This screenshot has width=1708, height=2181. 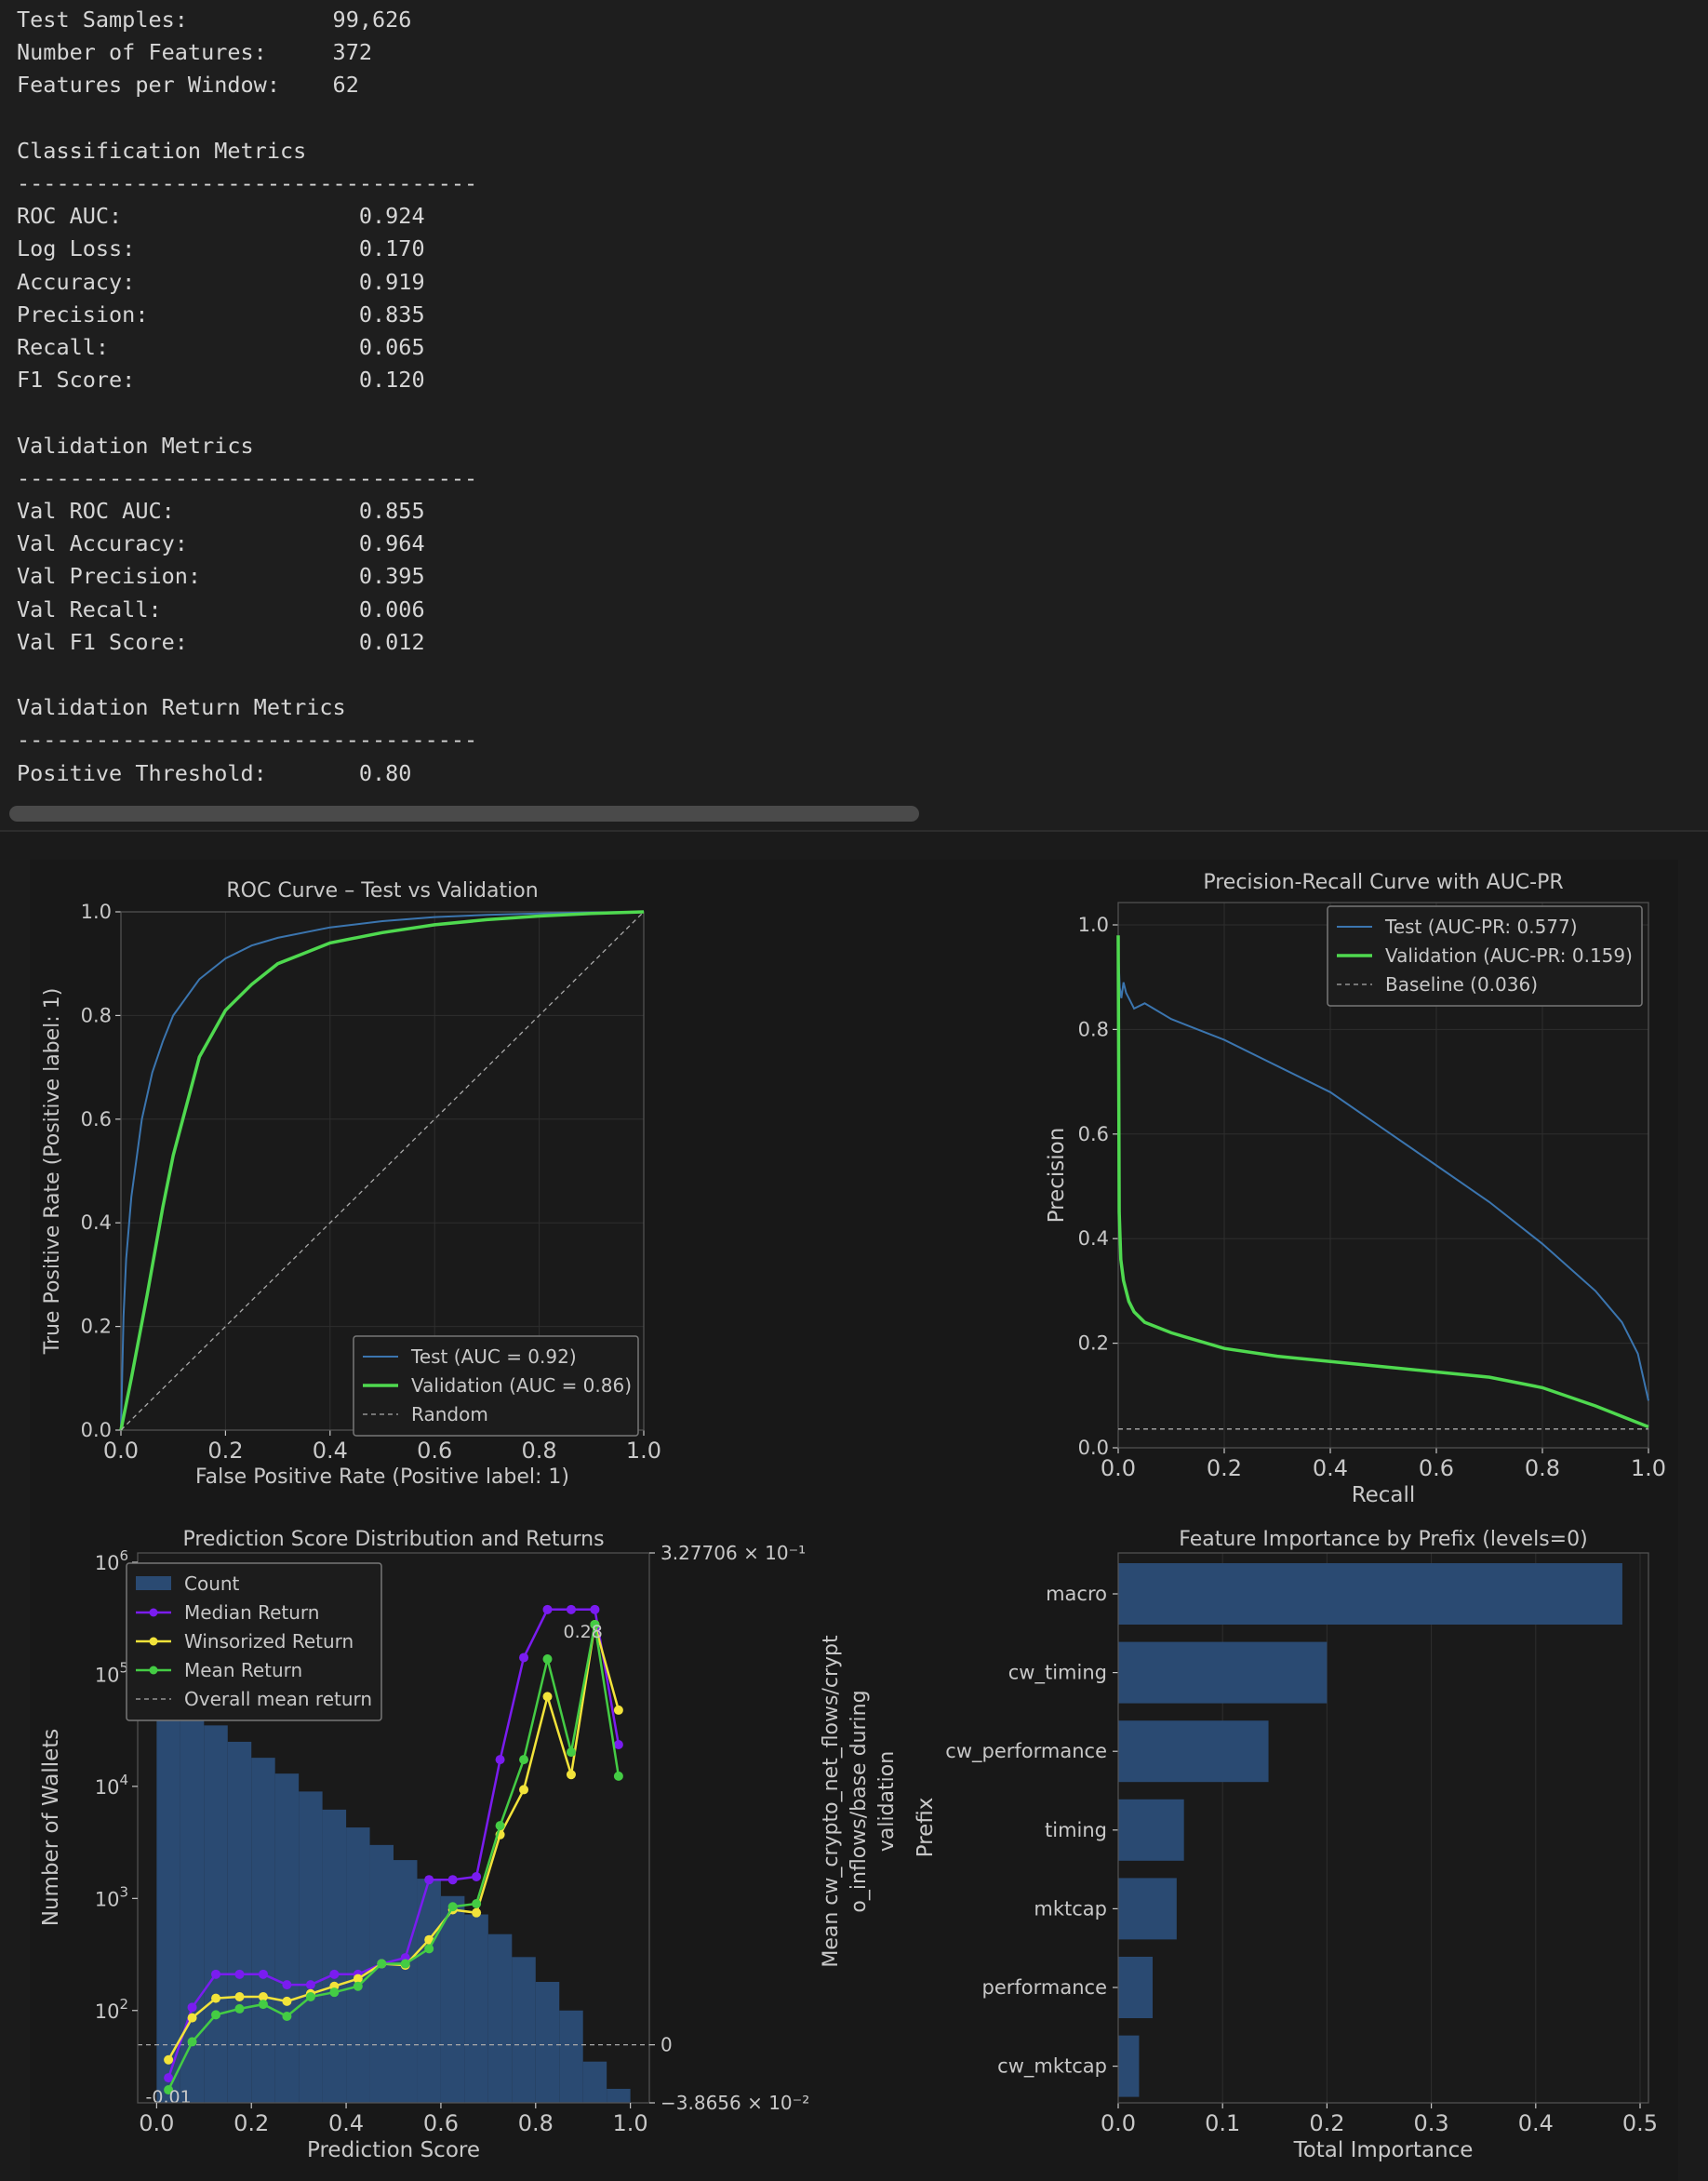 What do you see at coordinates (1094, 1343) in the screenshot?
I see `pr-y-tick-label: 0.2` at bounding box center [1094, 1343].